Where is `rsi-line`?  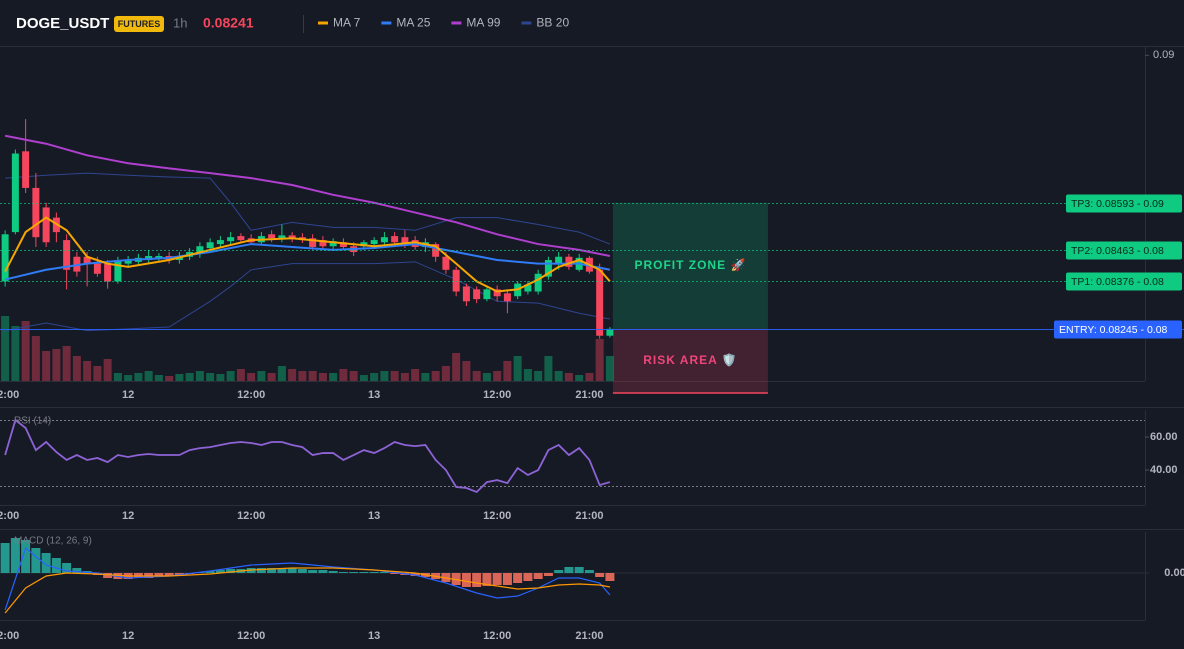 rsi-line is located at coordinates (307, 456).